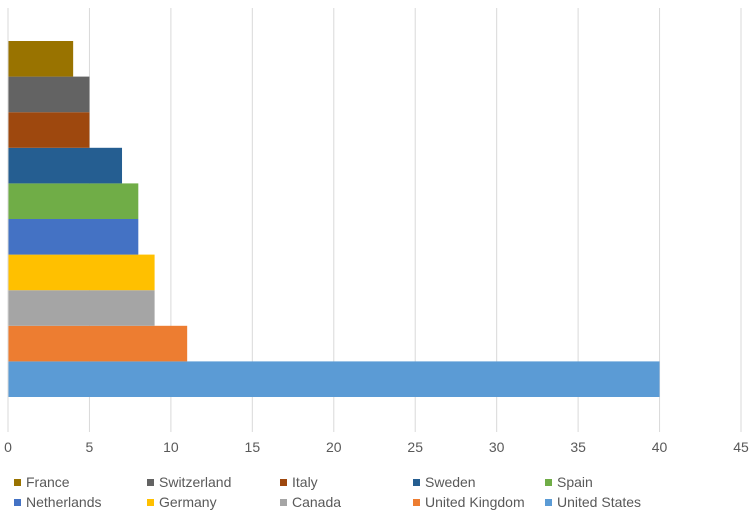 This screenshot has width=756, height=517. Describe the element at coordinates (81, 308) in the screenshot. I see `bar-canada` at that location.